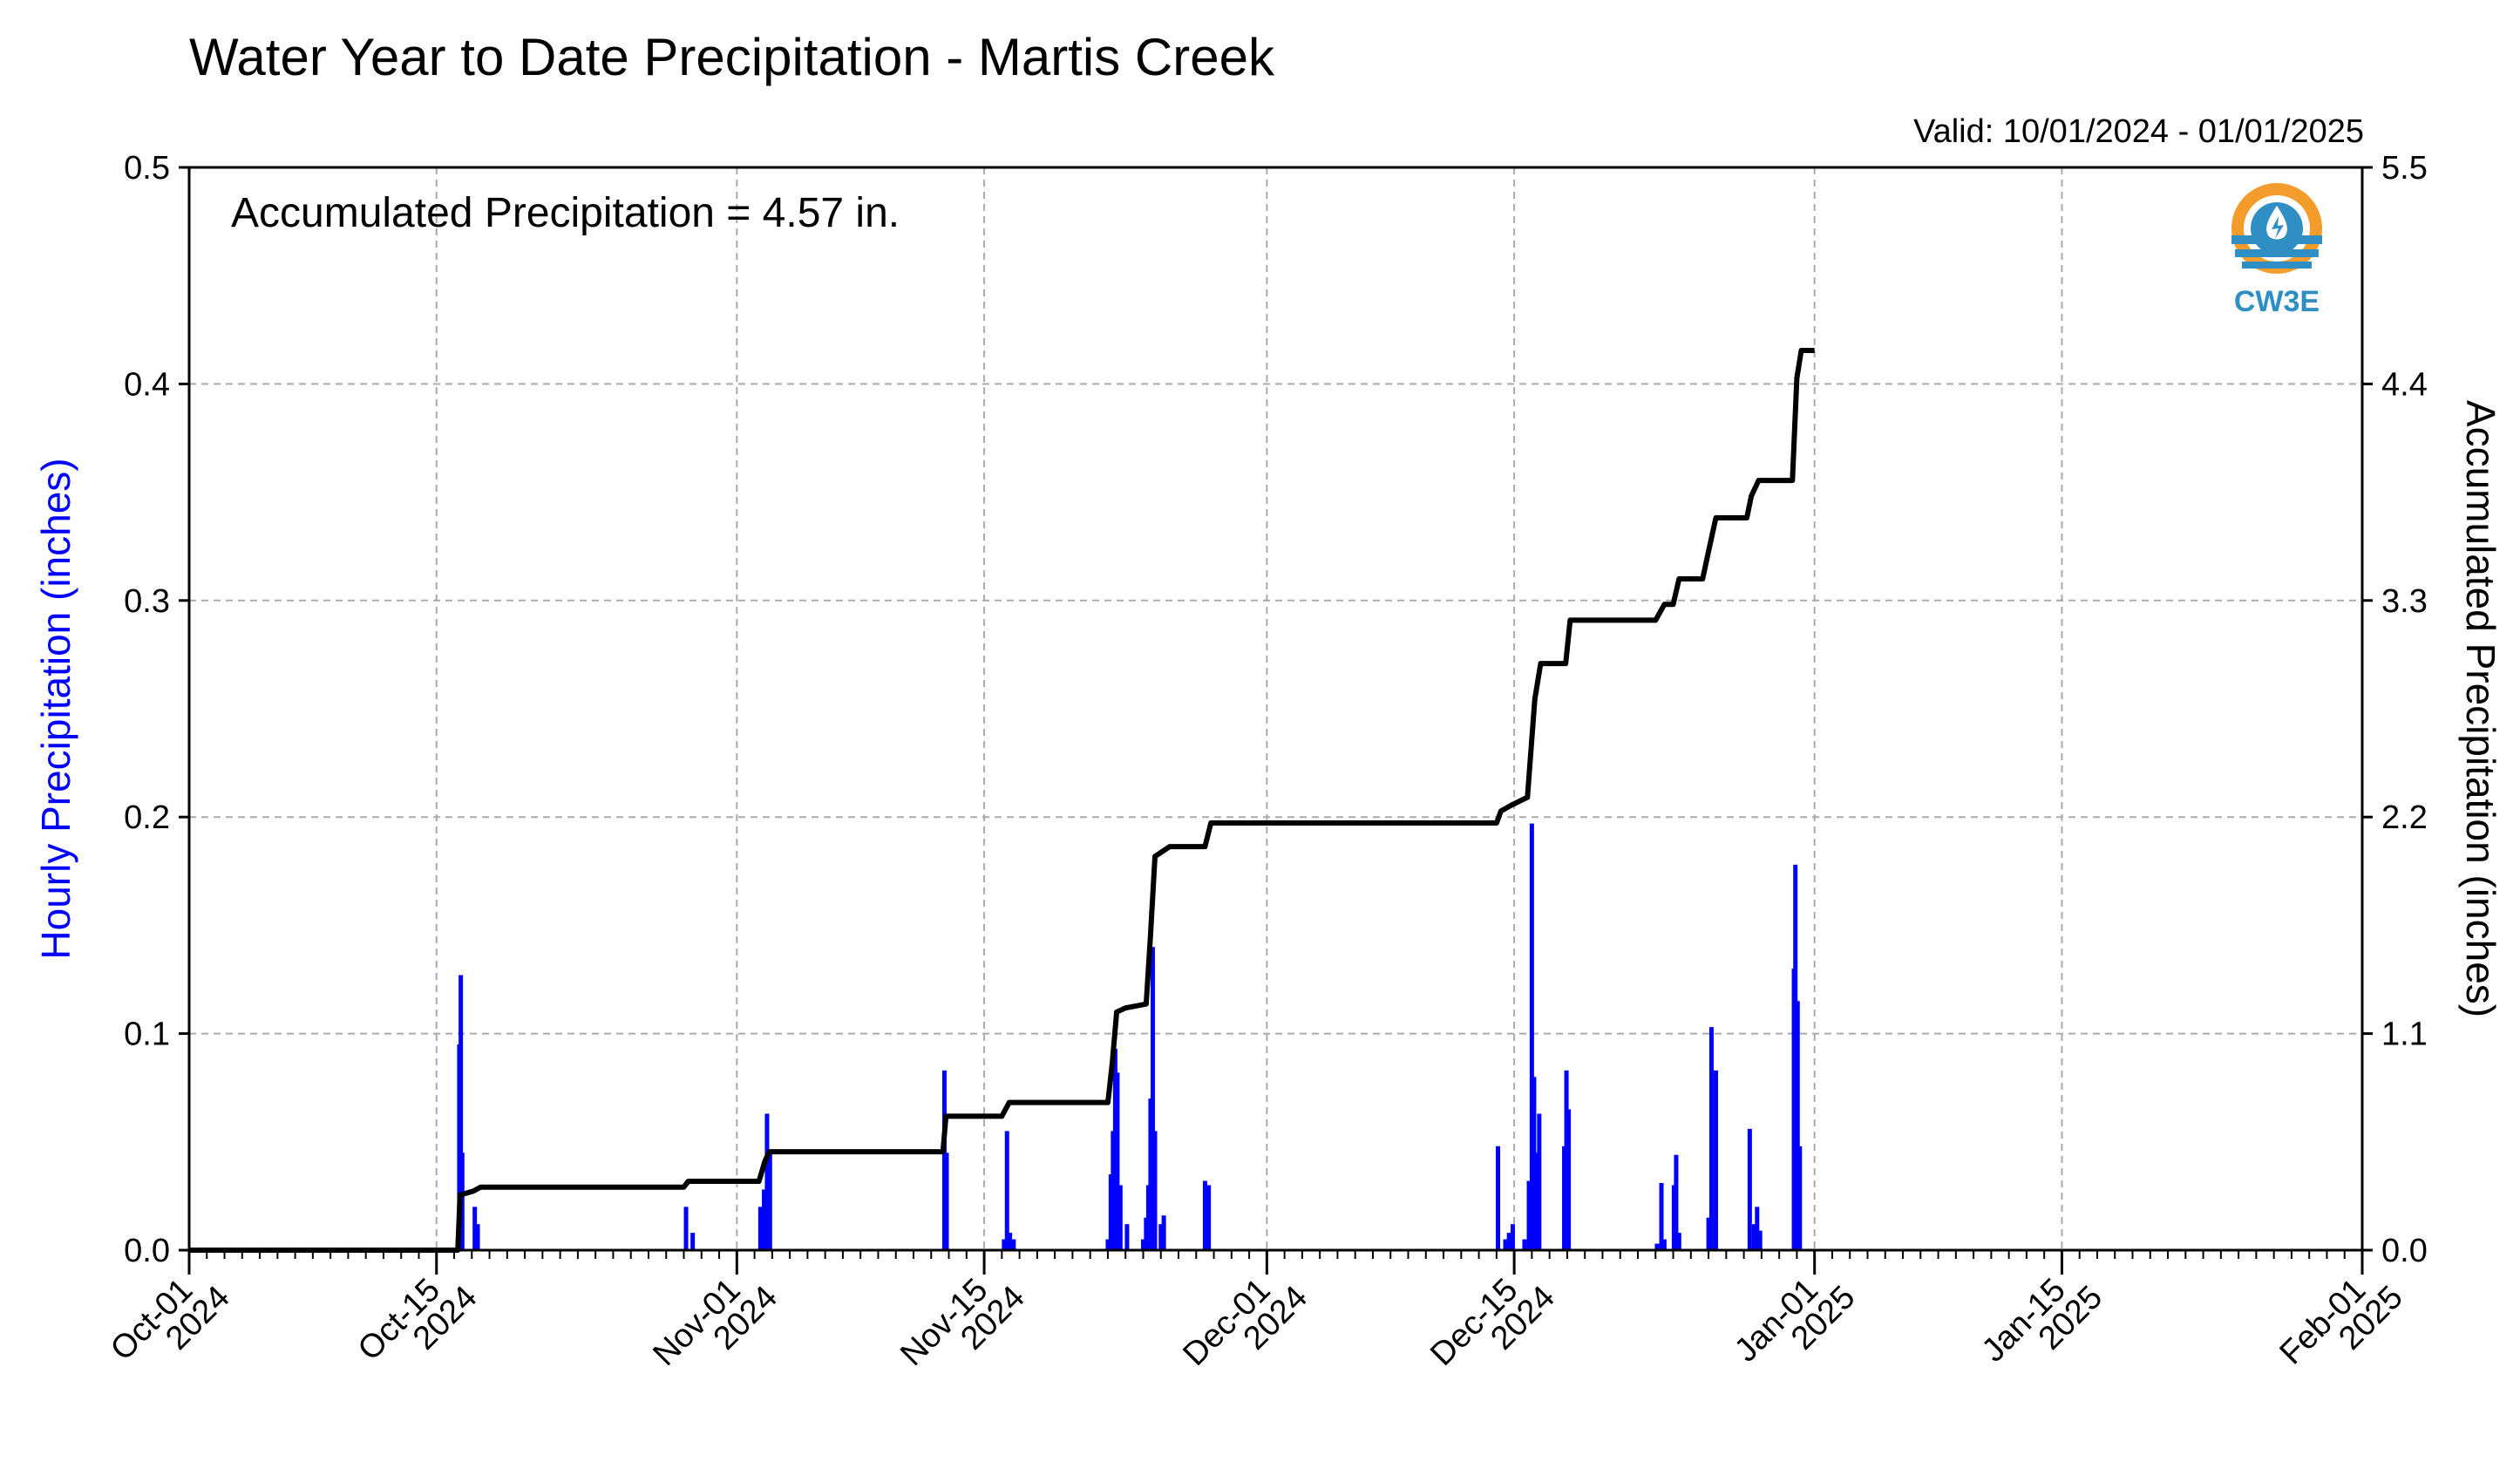 The width and height of the screenshot is (2520, 1462). What do you see at coordinates (565, 213) in the screenshot?
I see `accumulated-annotation: Accumulated Precipitation = 4.57 in.` at bounding box center [565, 213].